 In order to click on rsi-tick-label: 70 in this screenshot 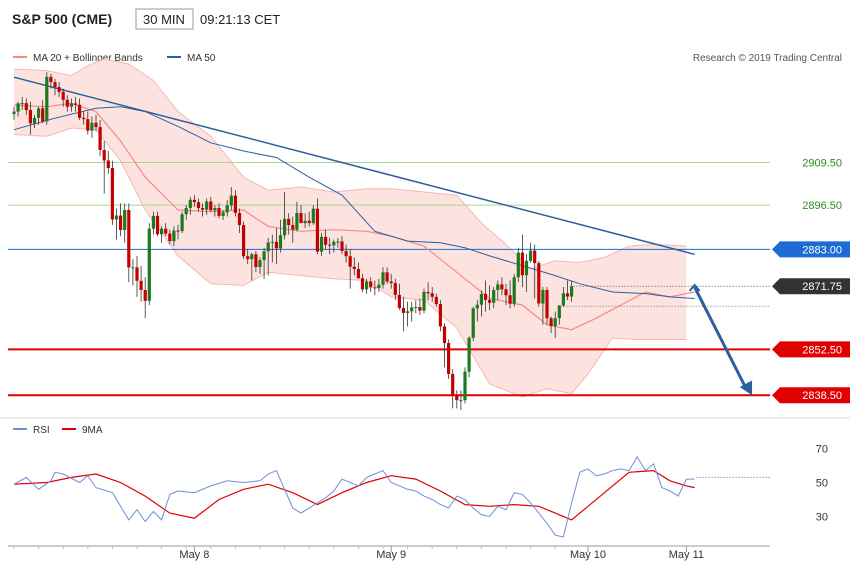, I will do `click(822, 450)`.